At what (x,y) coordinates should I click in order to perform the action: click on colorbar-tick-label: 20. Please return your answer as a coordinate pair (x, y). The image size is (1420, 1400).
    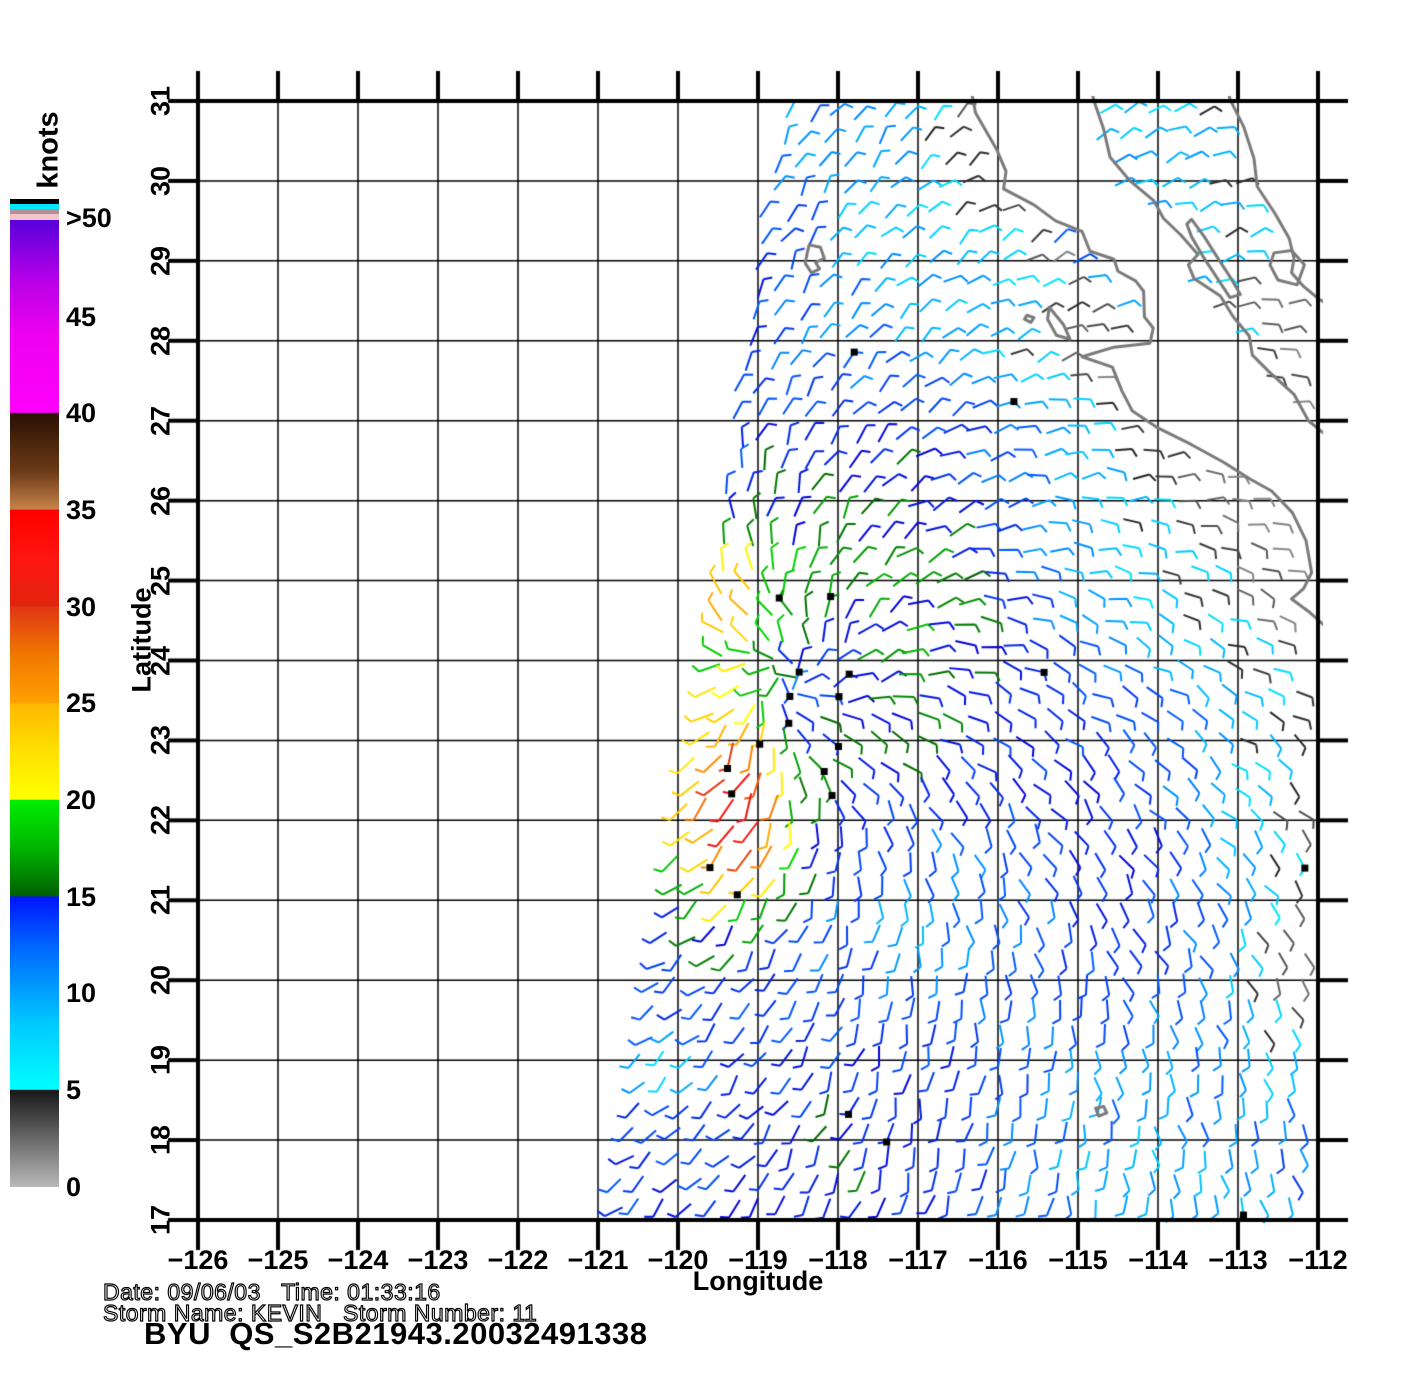
    Looking at the image, I should click on (81, 800).